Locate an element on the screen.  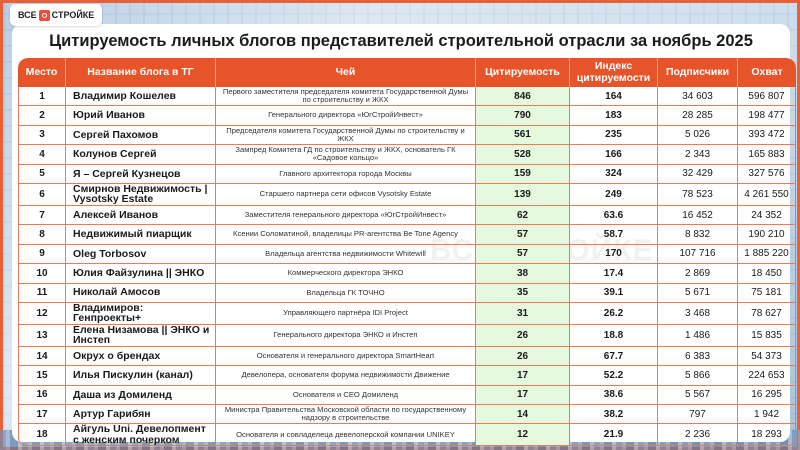
owner-cell: Управляющего партнёра IDI Project is located at coordinates (346, 313).